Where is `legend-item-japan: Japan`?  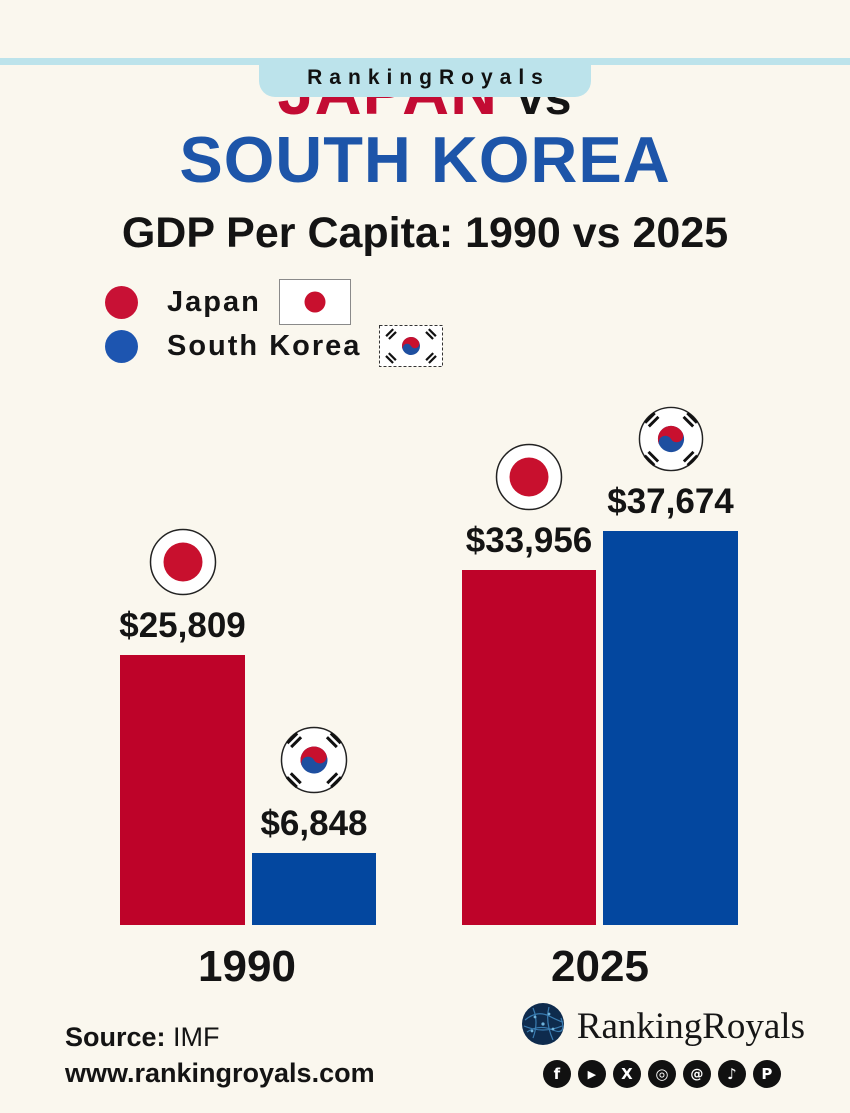
legend-item-japan: Japan is located at coordinates (477, 302).